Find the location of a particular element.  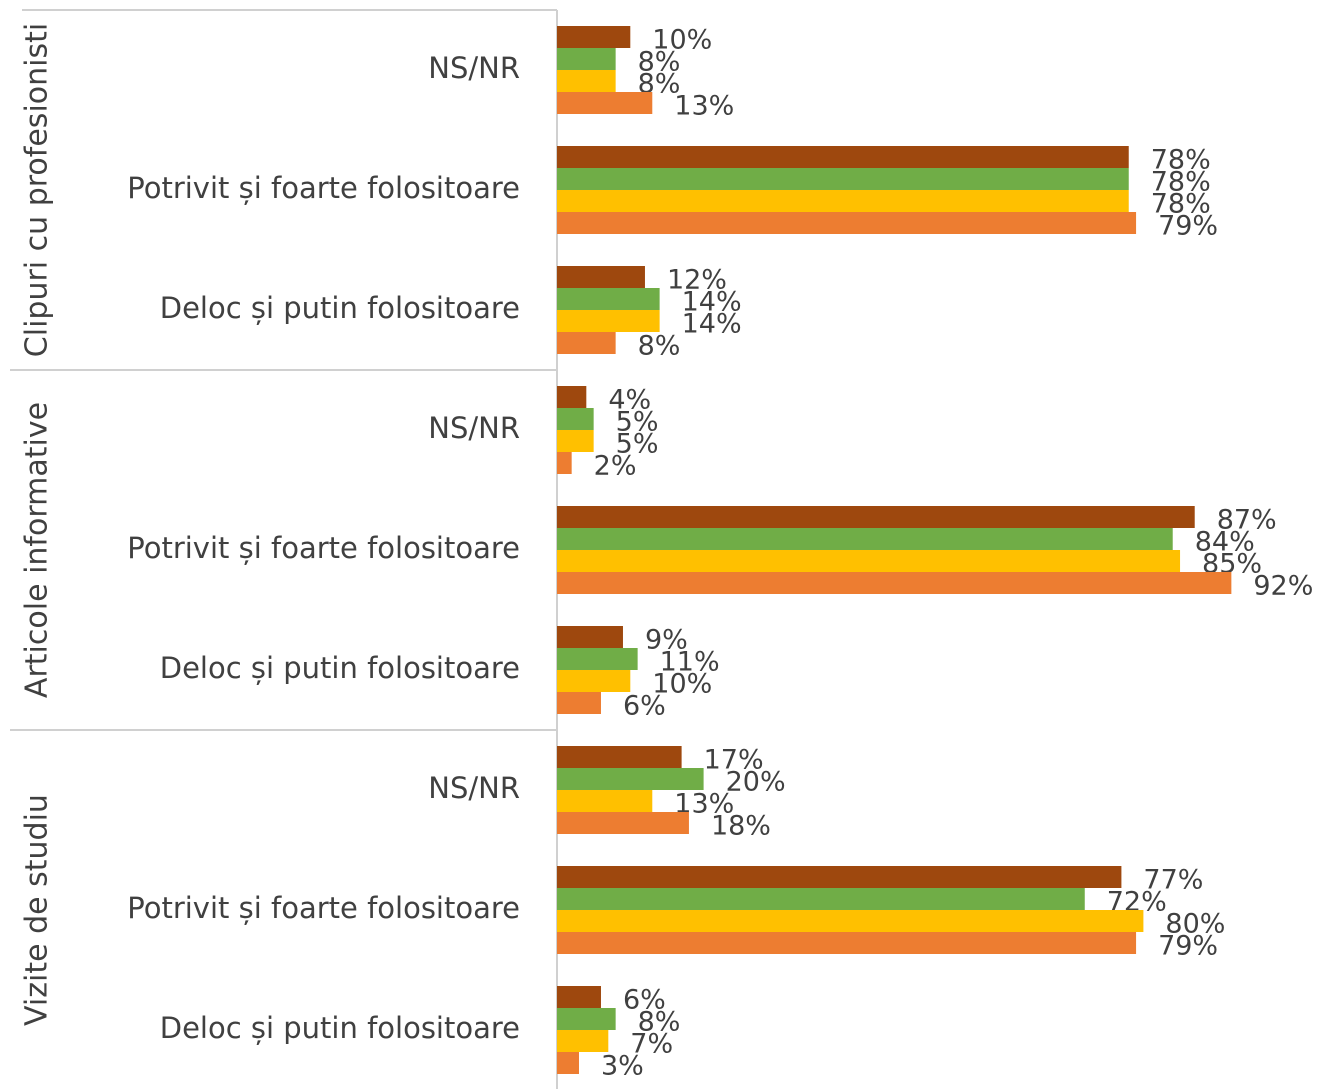

value-label: 9% is located at coordinates (666, 640).